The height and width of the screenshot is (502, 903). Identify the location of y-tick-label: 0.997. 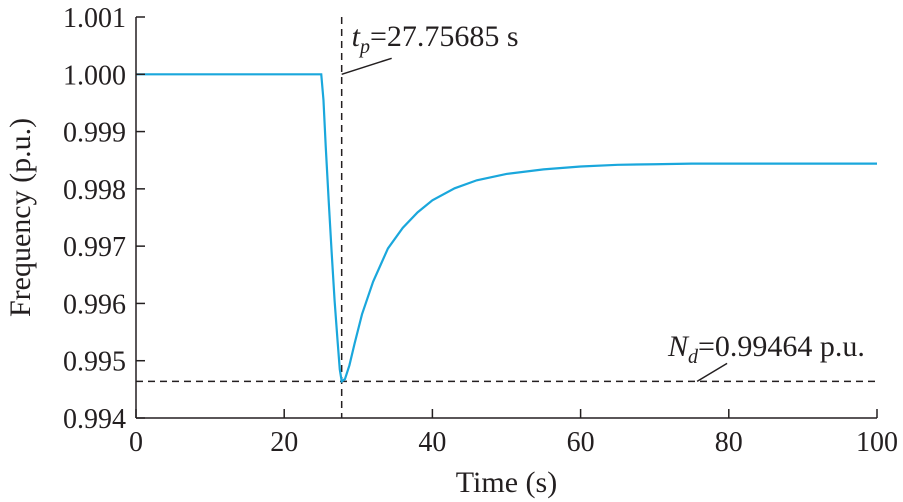
(94, 247).